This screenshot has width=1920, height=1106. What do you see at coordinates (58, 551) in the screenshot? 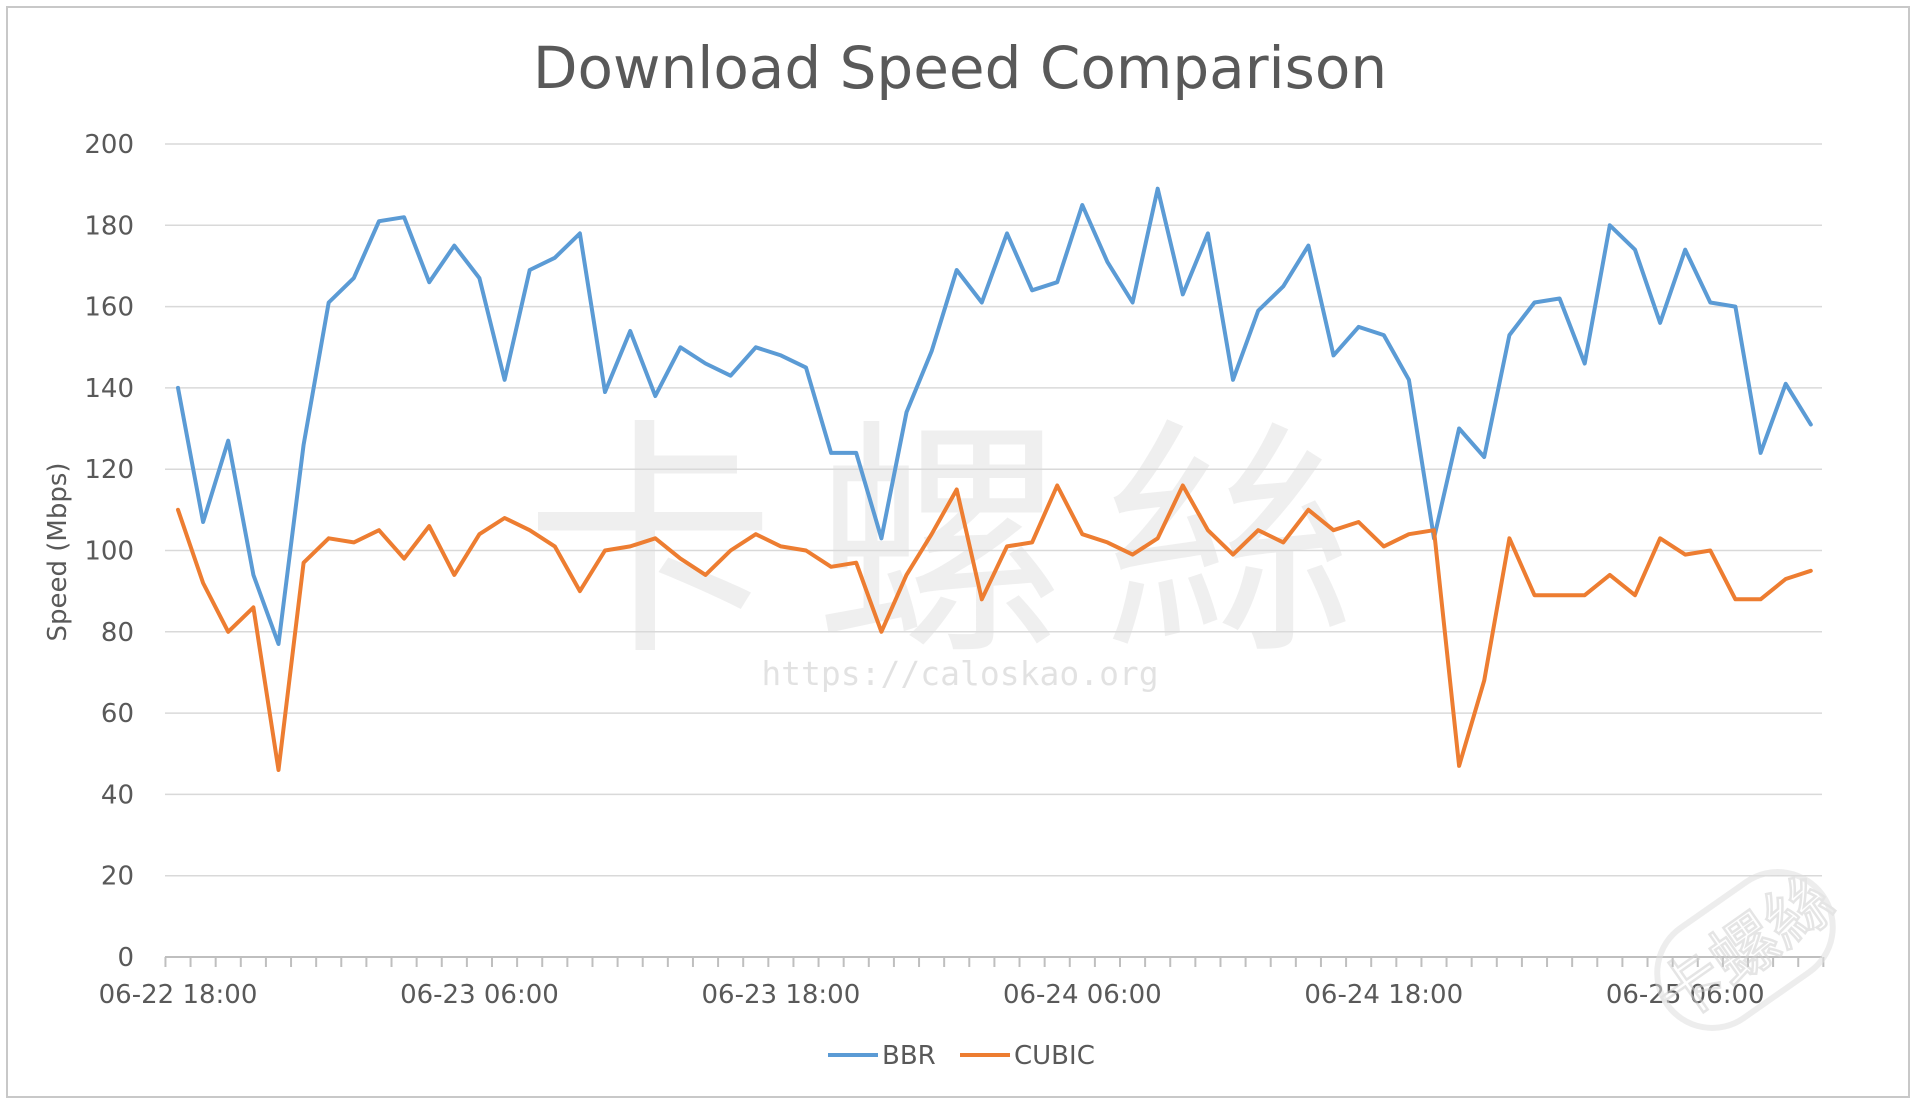
I see `y-axis-title: Speed (Mbps)` at bounding box center [58, 551].